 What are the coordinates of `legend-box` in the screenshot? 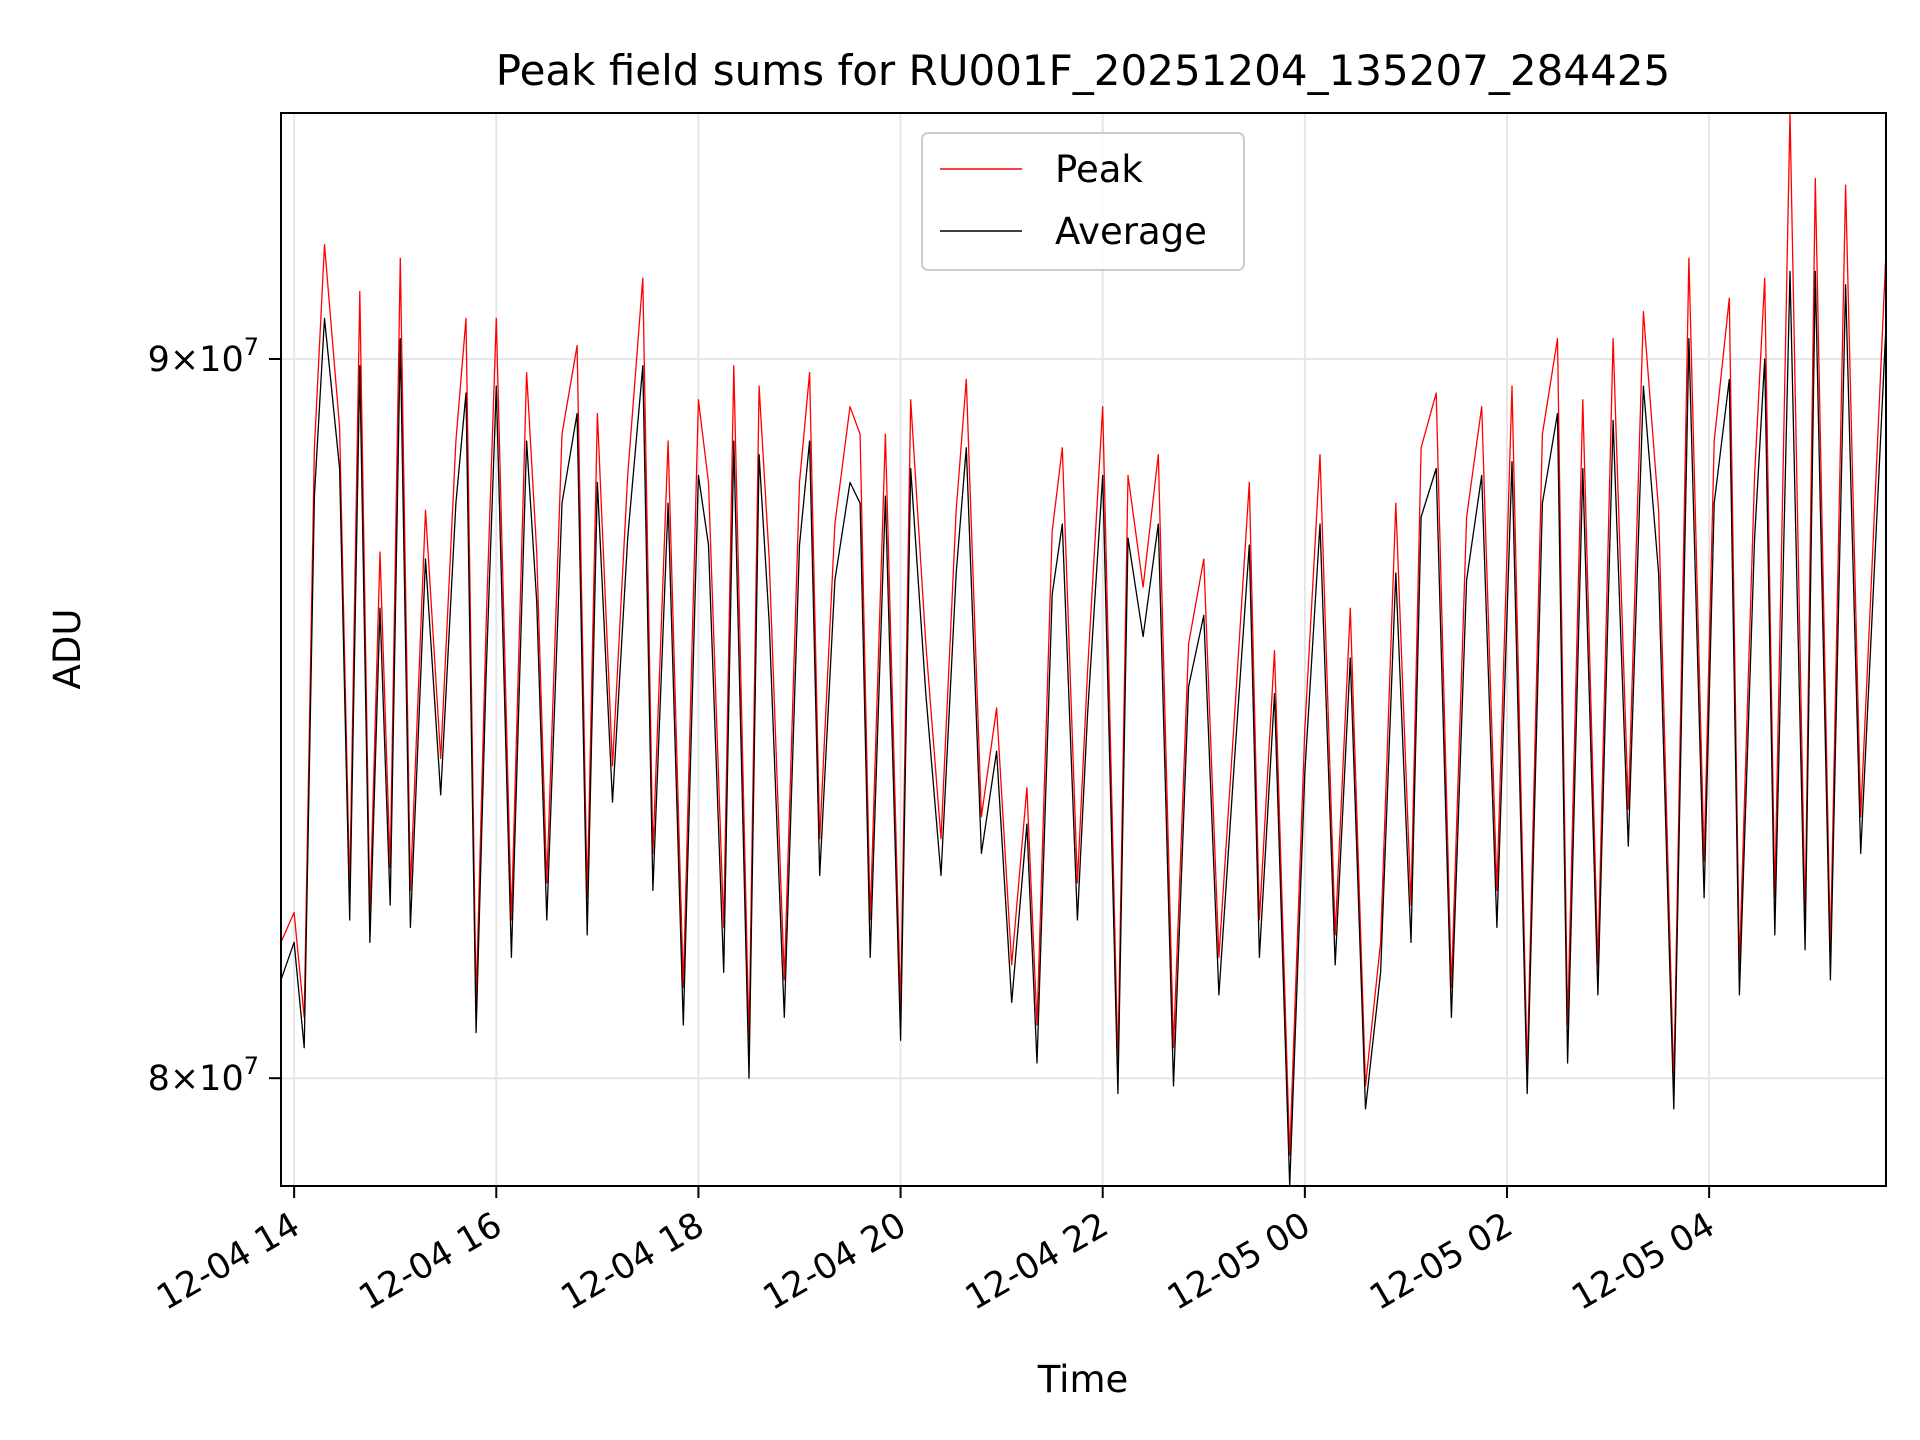 It's located at (1083, 201).